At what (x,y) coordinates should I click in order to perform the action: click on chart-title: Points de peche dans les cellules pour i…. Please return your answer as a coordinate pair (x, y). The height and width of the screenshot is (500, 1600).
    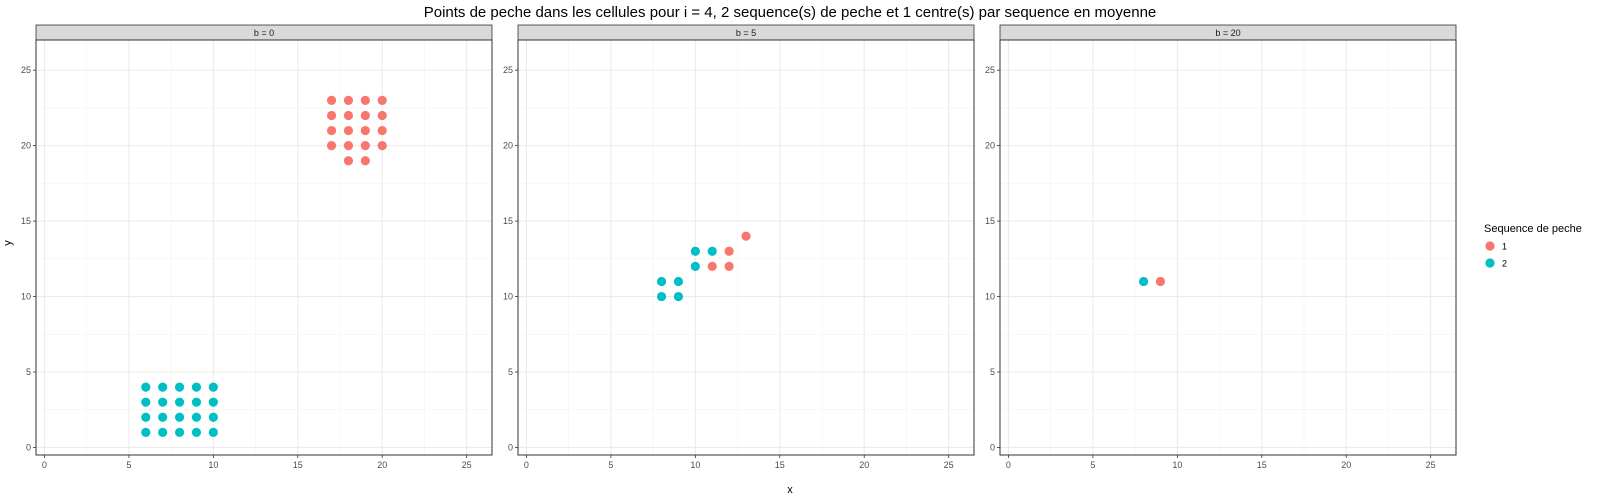
    Looking at the image, I should click on (790, 12).